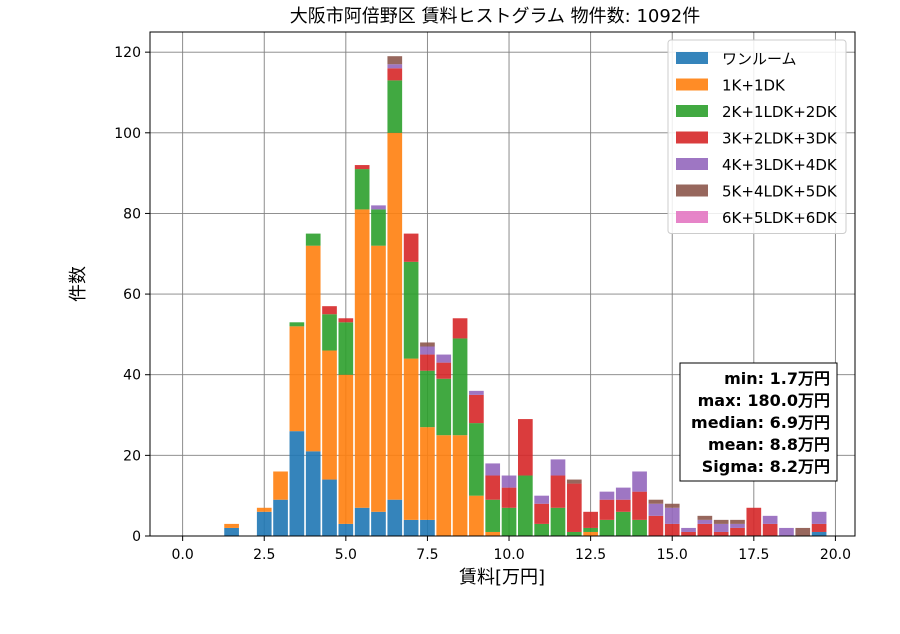 The width and height of the screenshot is (900, 634). What do you see at coordinates (754, 86) in the screenshot?
I see `legend-label: 1K+1DK` at bounding box center [754, 86].